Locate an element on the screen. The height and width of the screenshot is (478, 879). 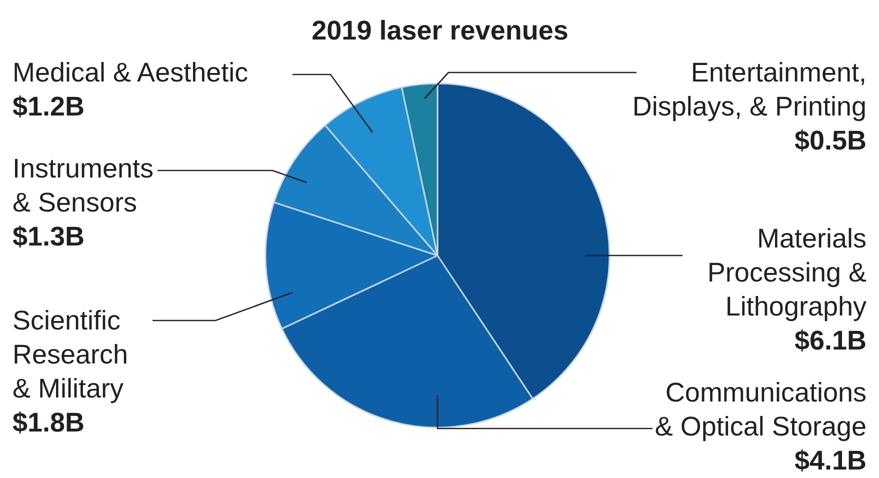
slice-label: Communications & Optical Storage is located at coordinates (760, 410).